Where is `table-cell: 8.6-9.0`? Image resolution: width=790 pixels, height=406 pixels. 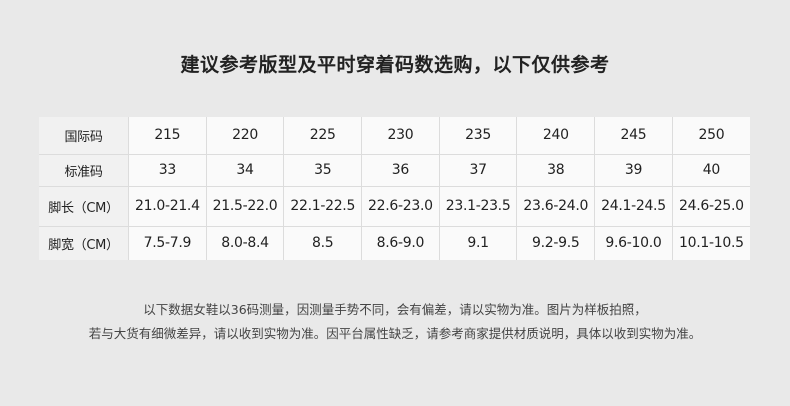 table-cell: 8.6-9.0 is located at coordinates (400, 242).